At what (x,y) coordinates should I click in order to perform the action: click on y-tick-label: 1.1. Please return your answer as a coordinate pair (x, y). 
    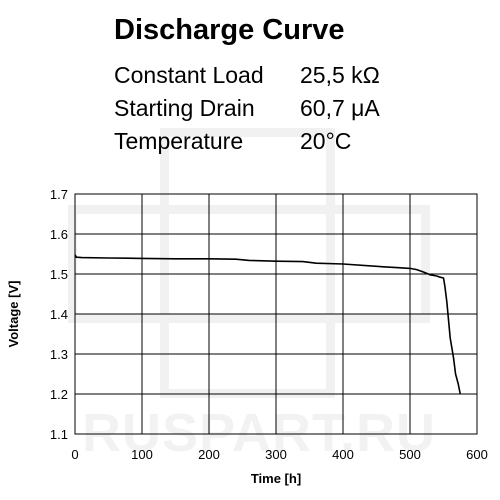
    Looking at the image, I should click on (59, 434).